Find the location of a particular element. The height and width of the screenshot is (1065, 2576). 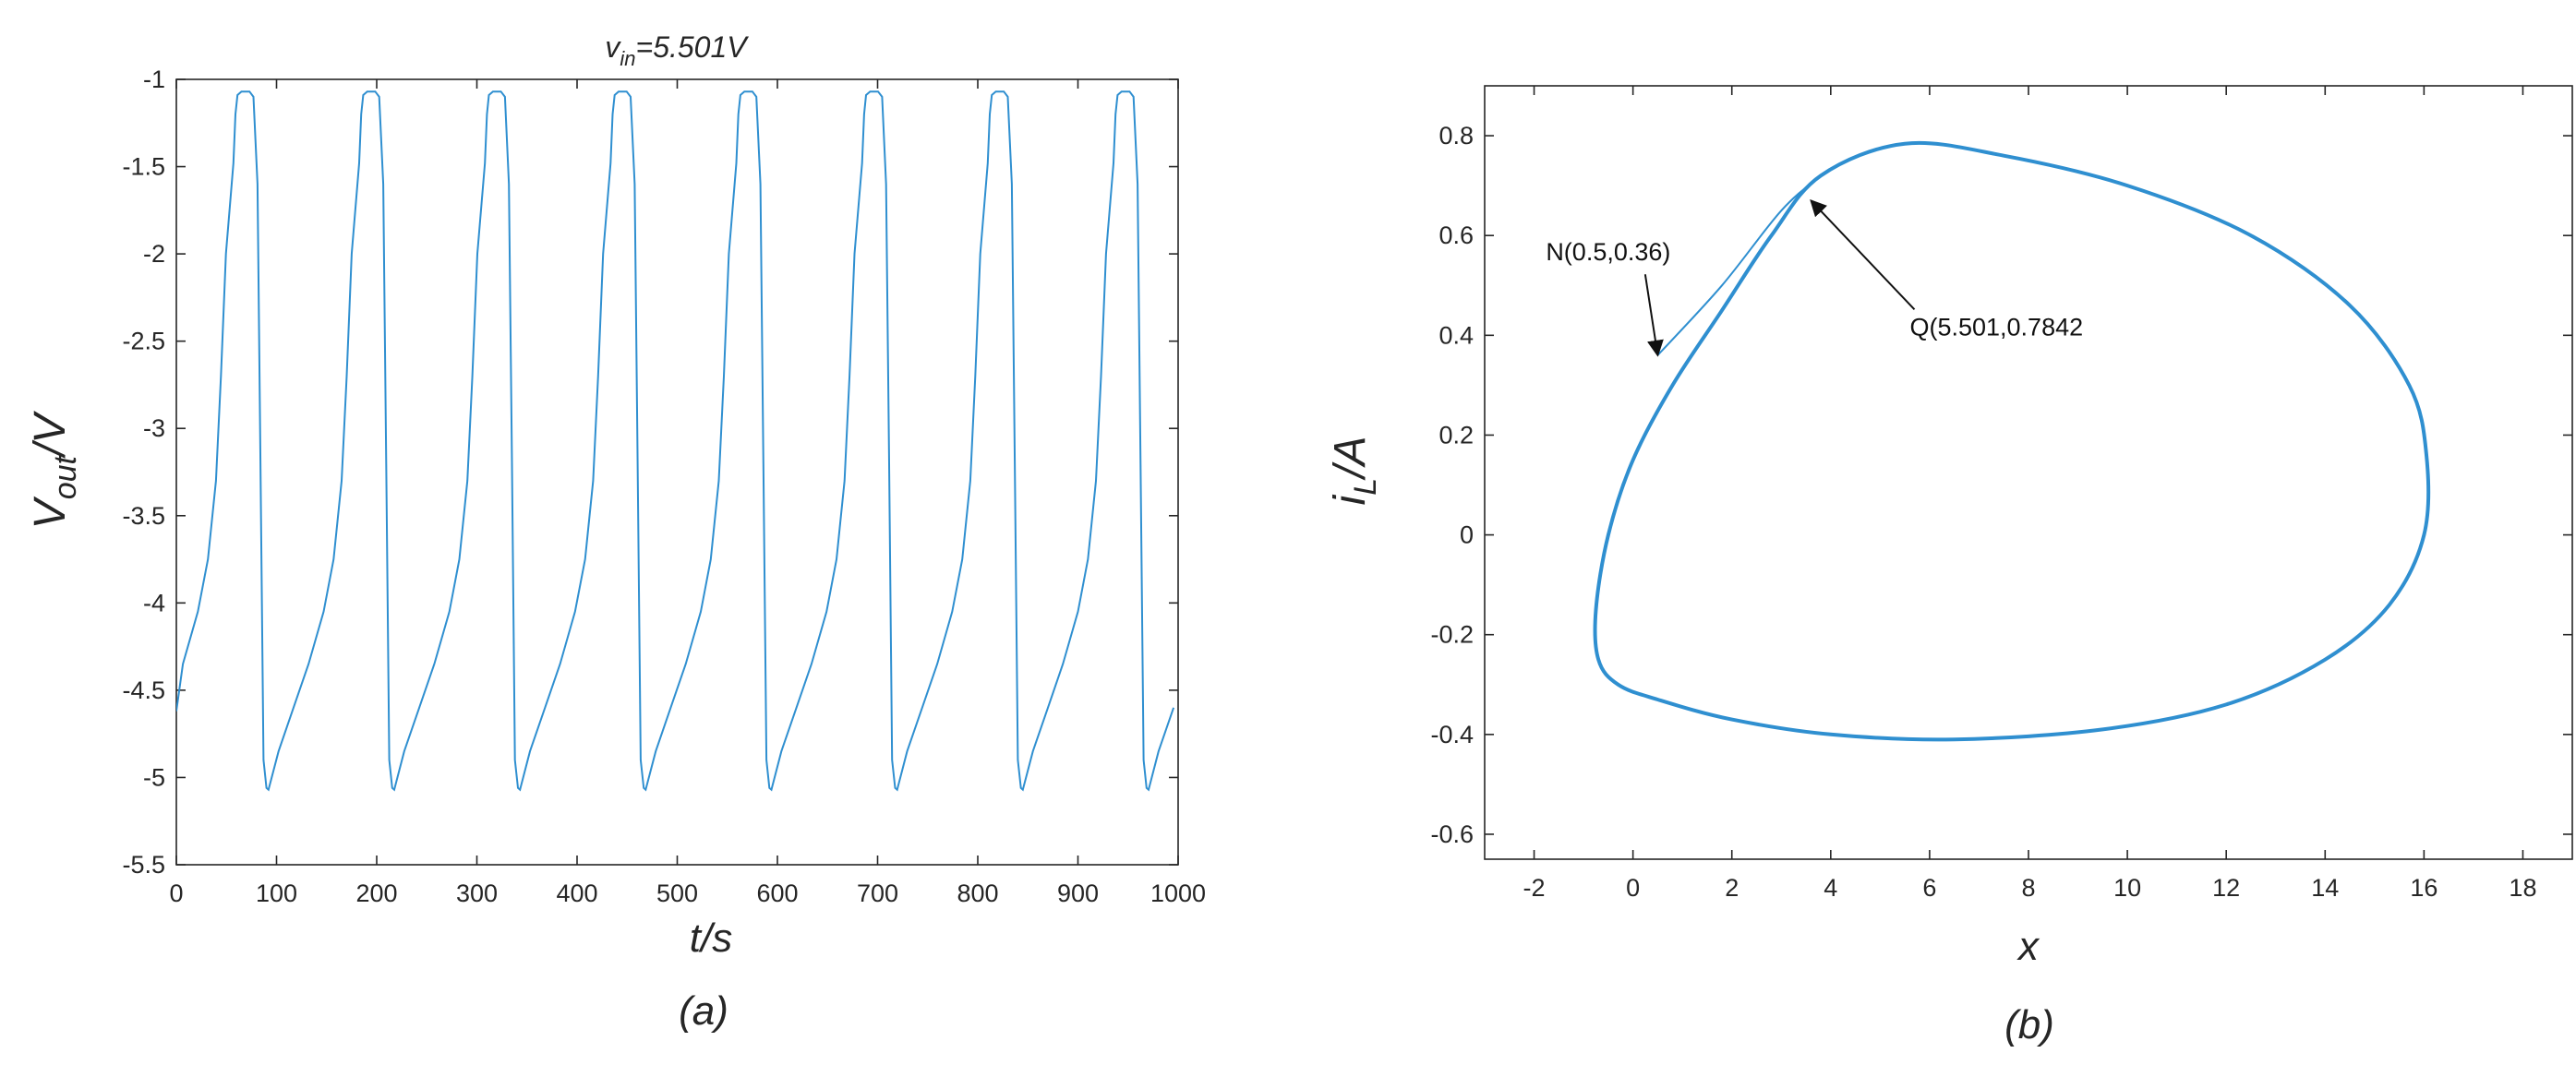

chart-a-title-rest: =5.501V is located at coordinates (693, 47).